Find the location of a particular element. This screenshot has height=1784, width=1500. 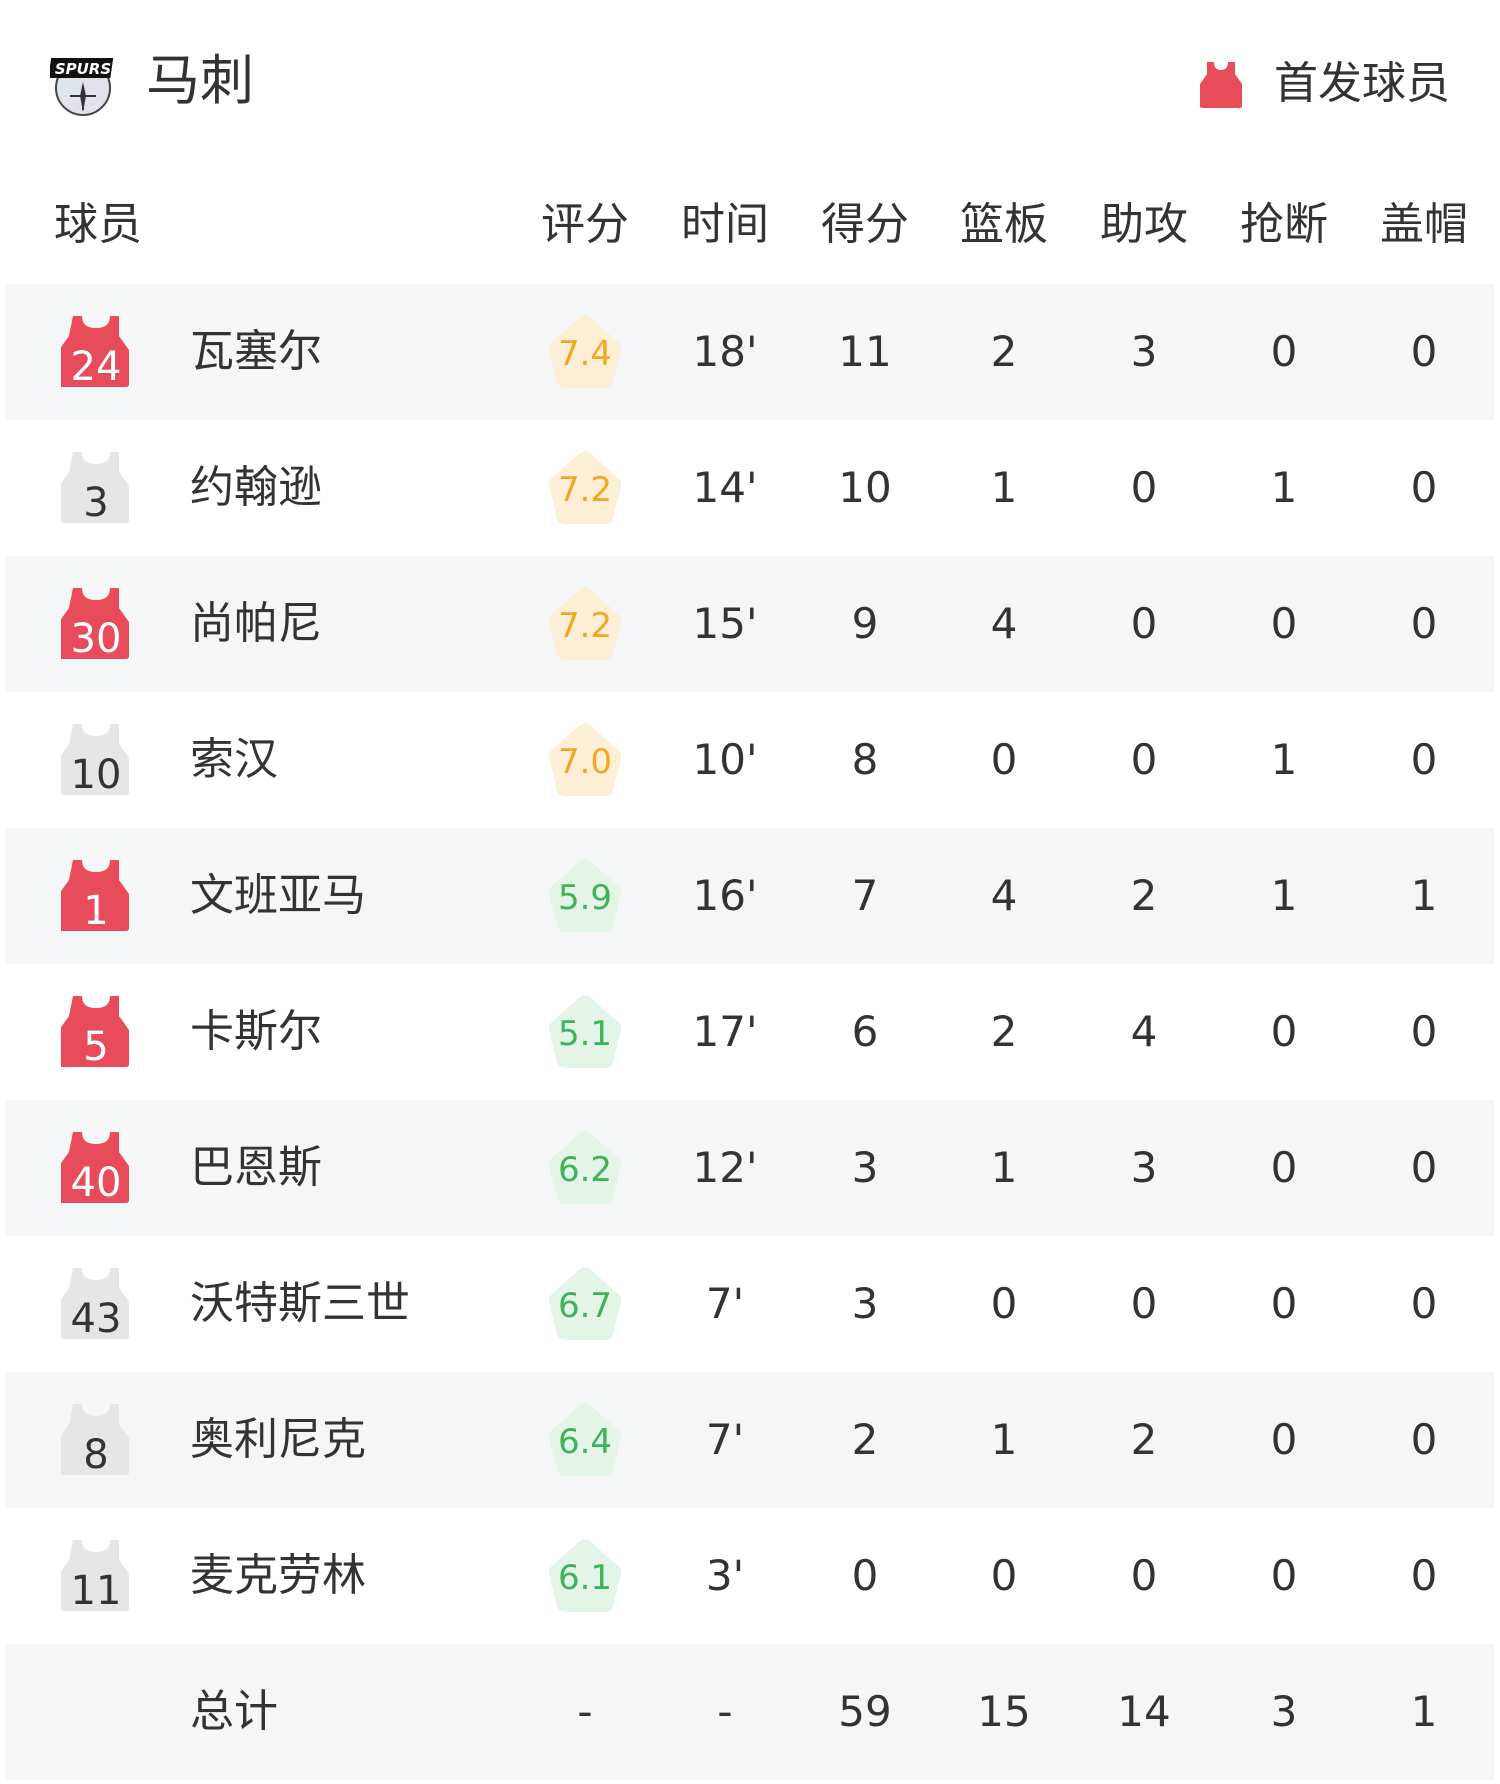

stat-rebounds: 4 is located at coordinates (1004, 895).